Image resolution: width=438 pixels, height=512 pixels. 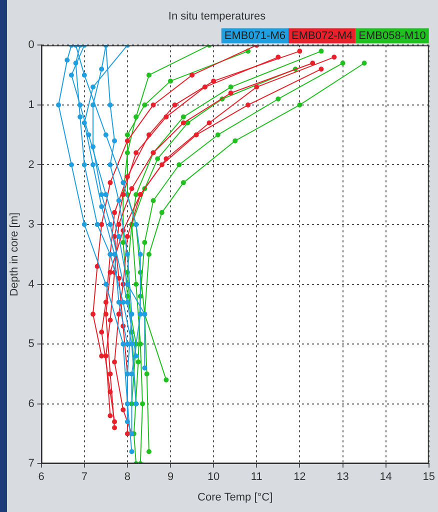 What do you see at coordinates (256, 477) in the screenshot?
I see `x-tick-label: 11` at bounding box center [256, 477].